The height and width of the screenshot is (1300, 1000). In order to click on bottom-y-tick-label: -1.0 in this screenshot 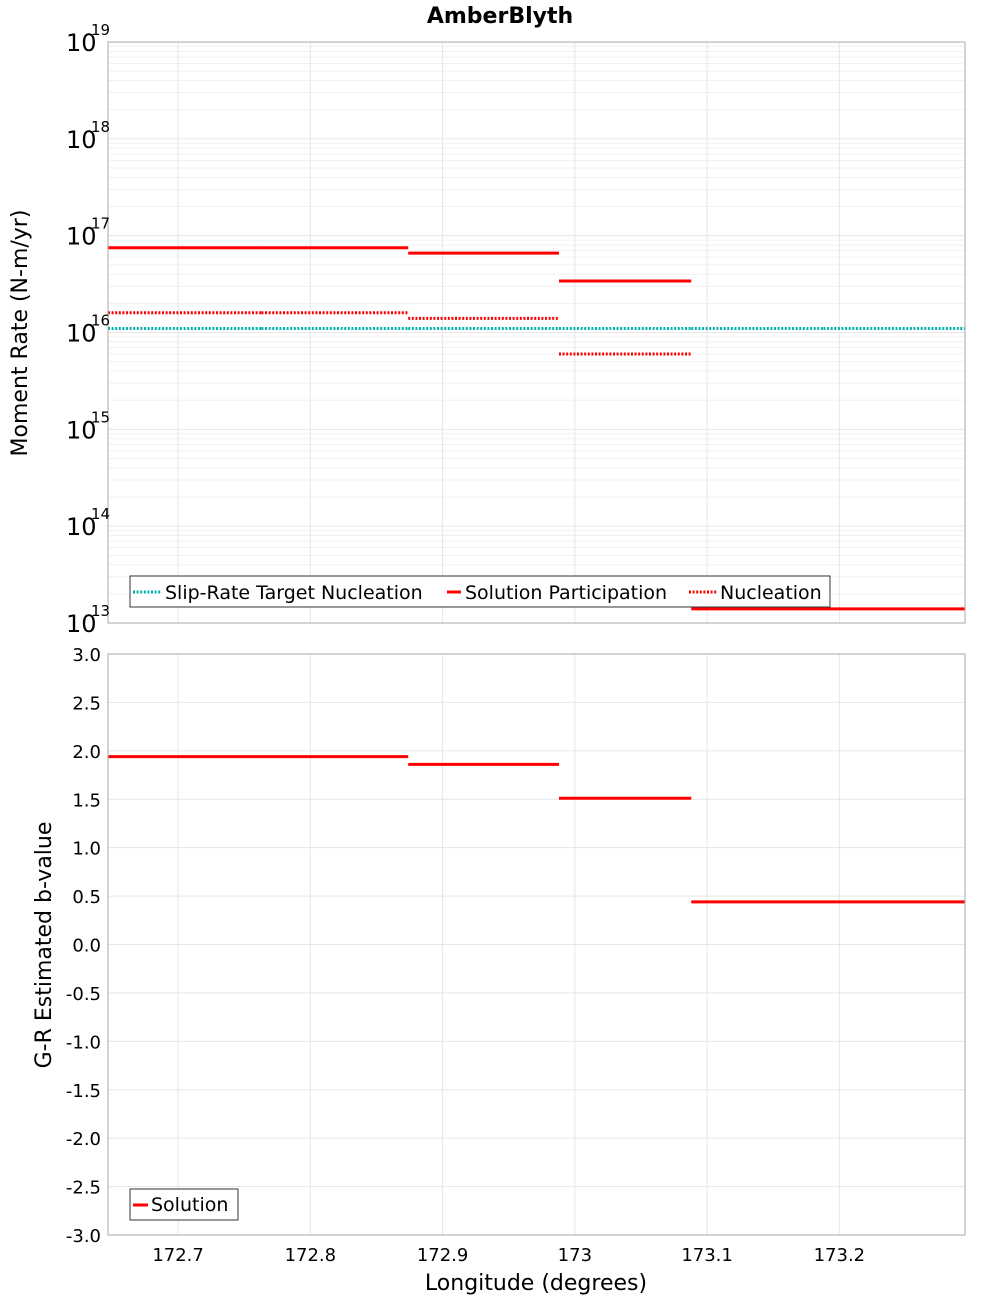, I will do `click(83, 1042)`.